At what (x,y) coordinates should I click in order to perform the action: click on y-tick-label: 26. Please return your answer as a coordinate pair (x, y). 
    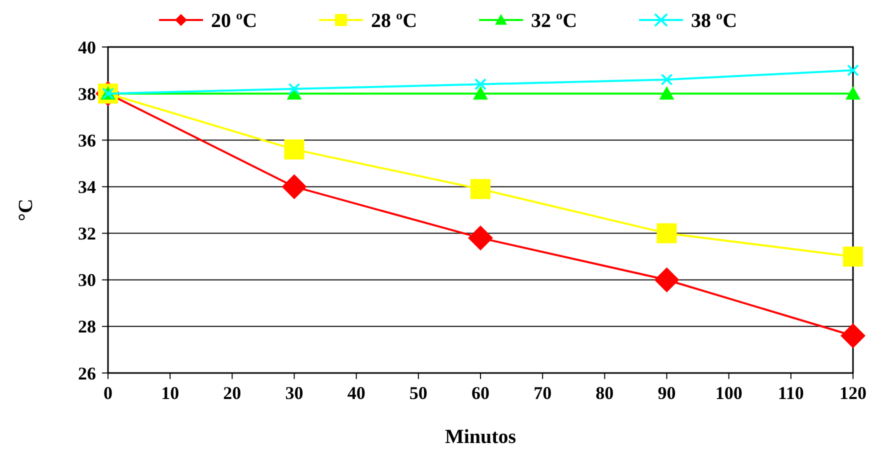
    Looking at the image, I should click on (87, 373).